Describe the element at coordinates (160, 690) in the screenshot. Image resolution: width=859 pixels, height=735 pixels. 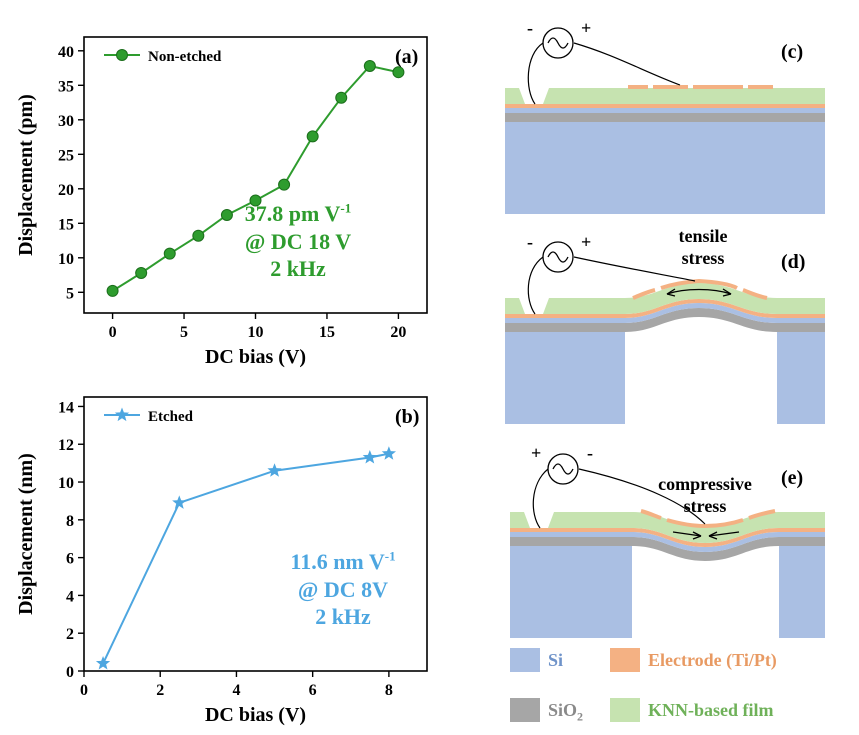
I see `x-tick-label: 2` at that location.